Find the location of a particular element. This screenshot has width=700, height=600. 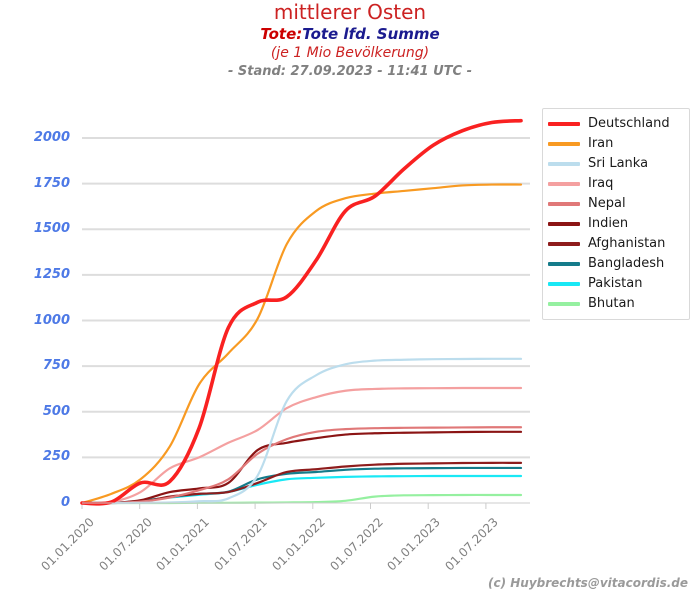

metric-value: Tote lfd. Summe is located at coordinates (371, 34).